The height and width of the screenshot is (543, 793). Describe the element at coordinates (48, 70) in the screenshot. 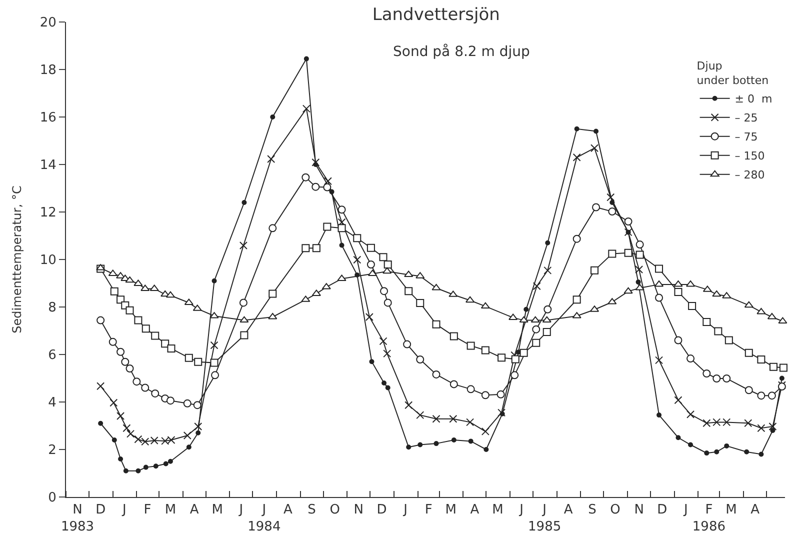

I see `y-tick-label: 18` at that location.